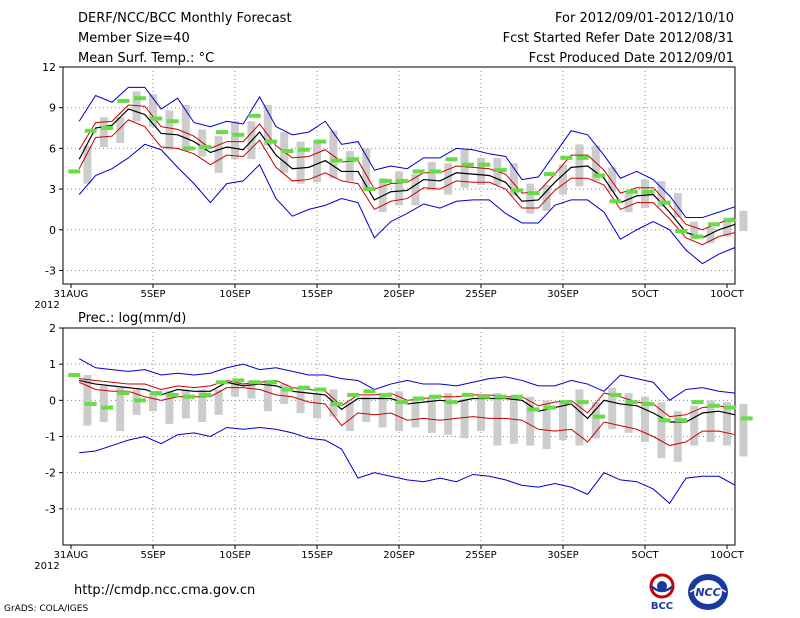  Describe the element at coordinates (52, 148) in the screenshot. I see `y-tick-label: 6` at that location.